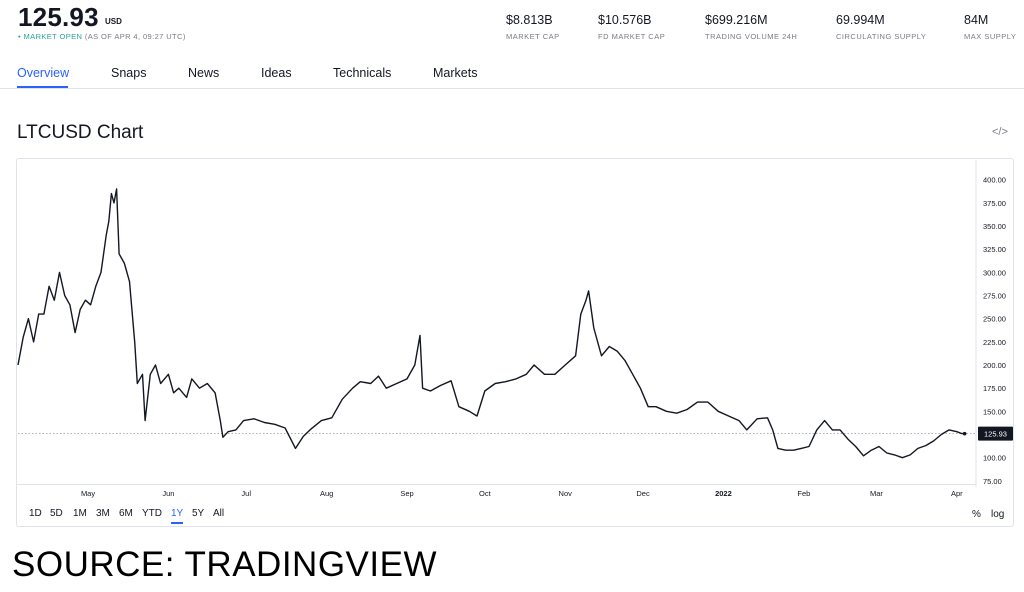  What do you see at coordinates (326, 493) in the screenshot?
I see `x-tick-label: Aug` at bounding box center [326, 493].